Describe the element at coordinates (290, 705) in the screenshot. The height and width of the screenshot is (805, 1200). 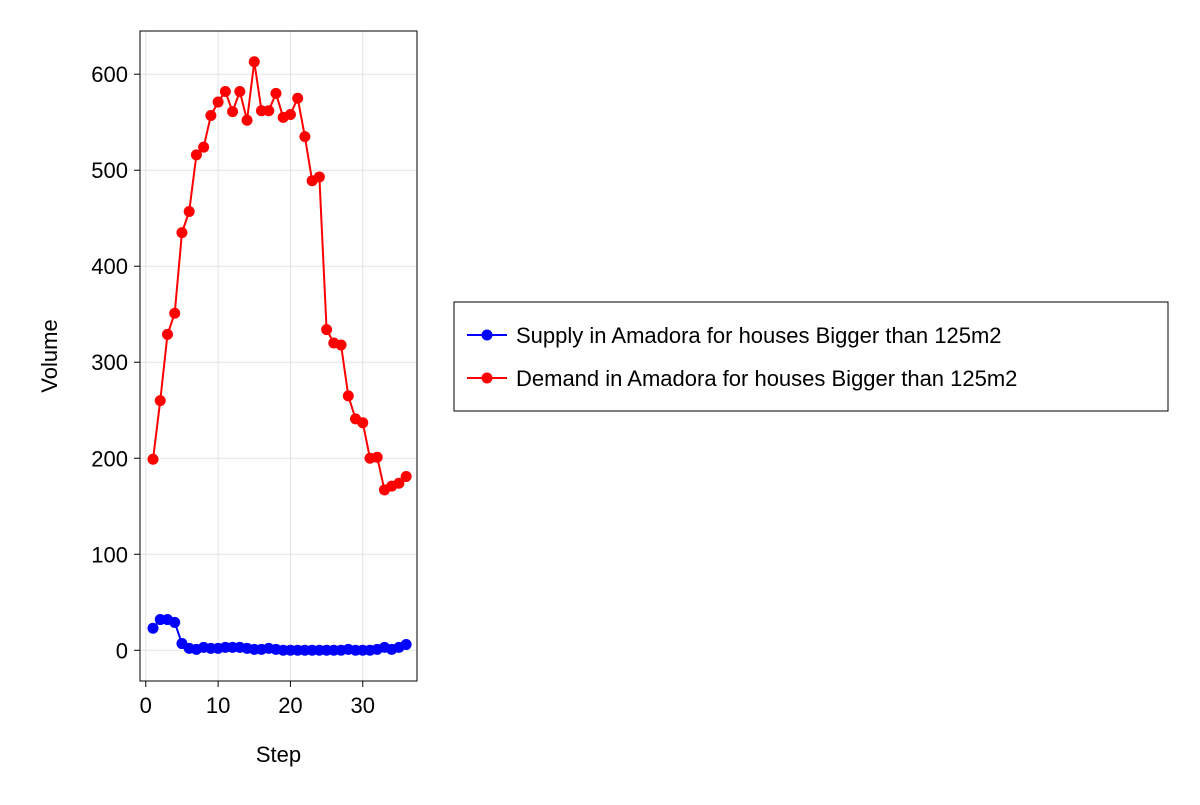
I see `x-tick-label: 20` at that location.